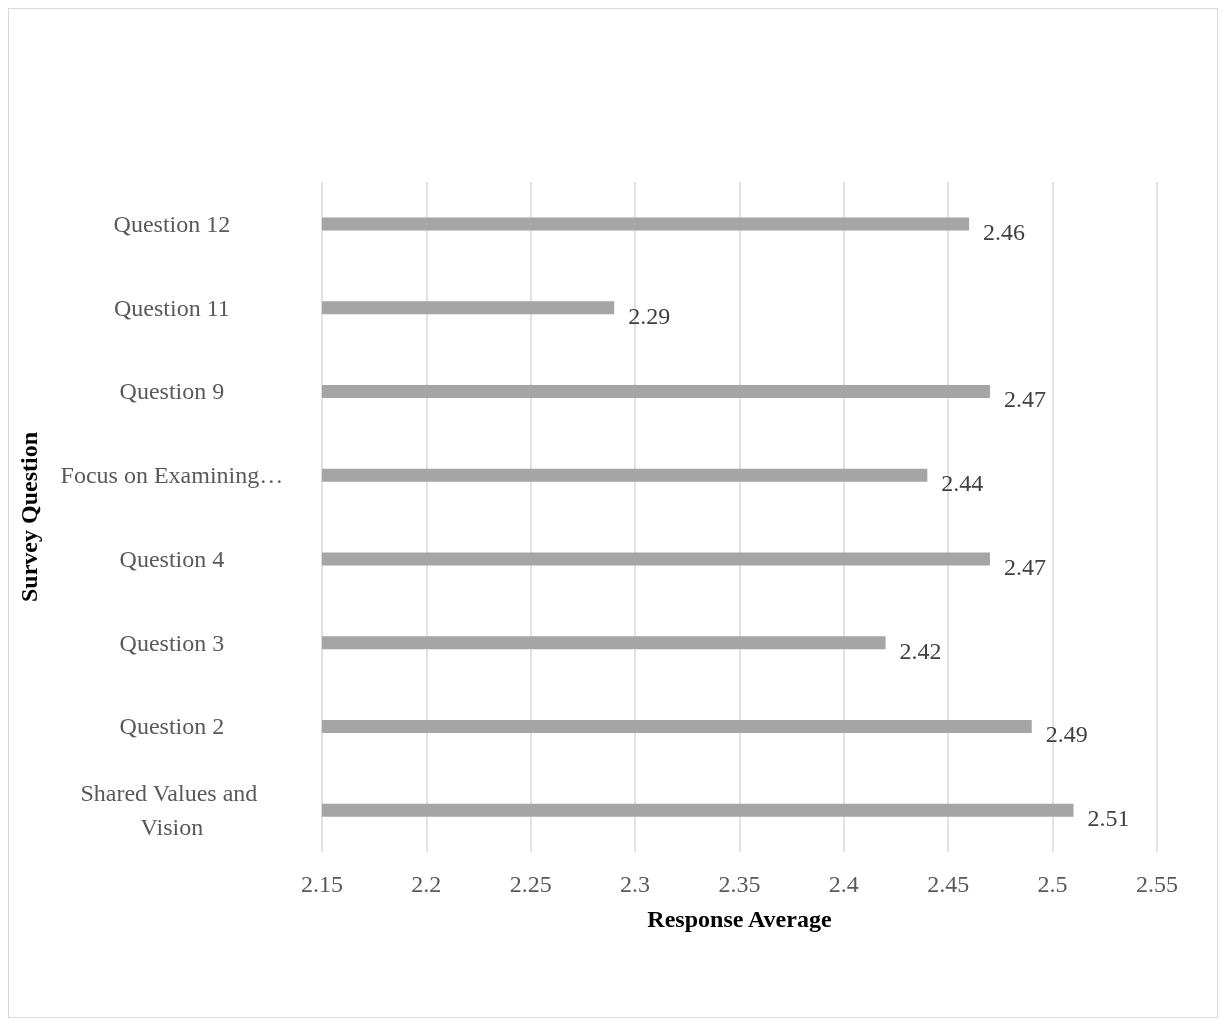 This screenshot has height=1026, width=1226. Describe the element at coordinates (172, 391) in the screenshot. I see `y-tick-label: Question 9` at that location.